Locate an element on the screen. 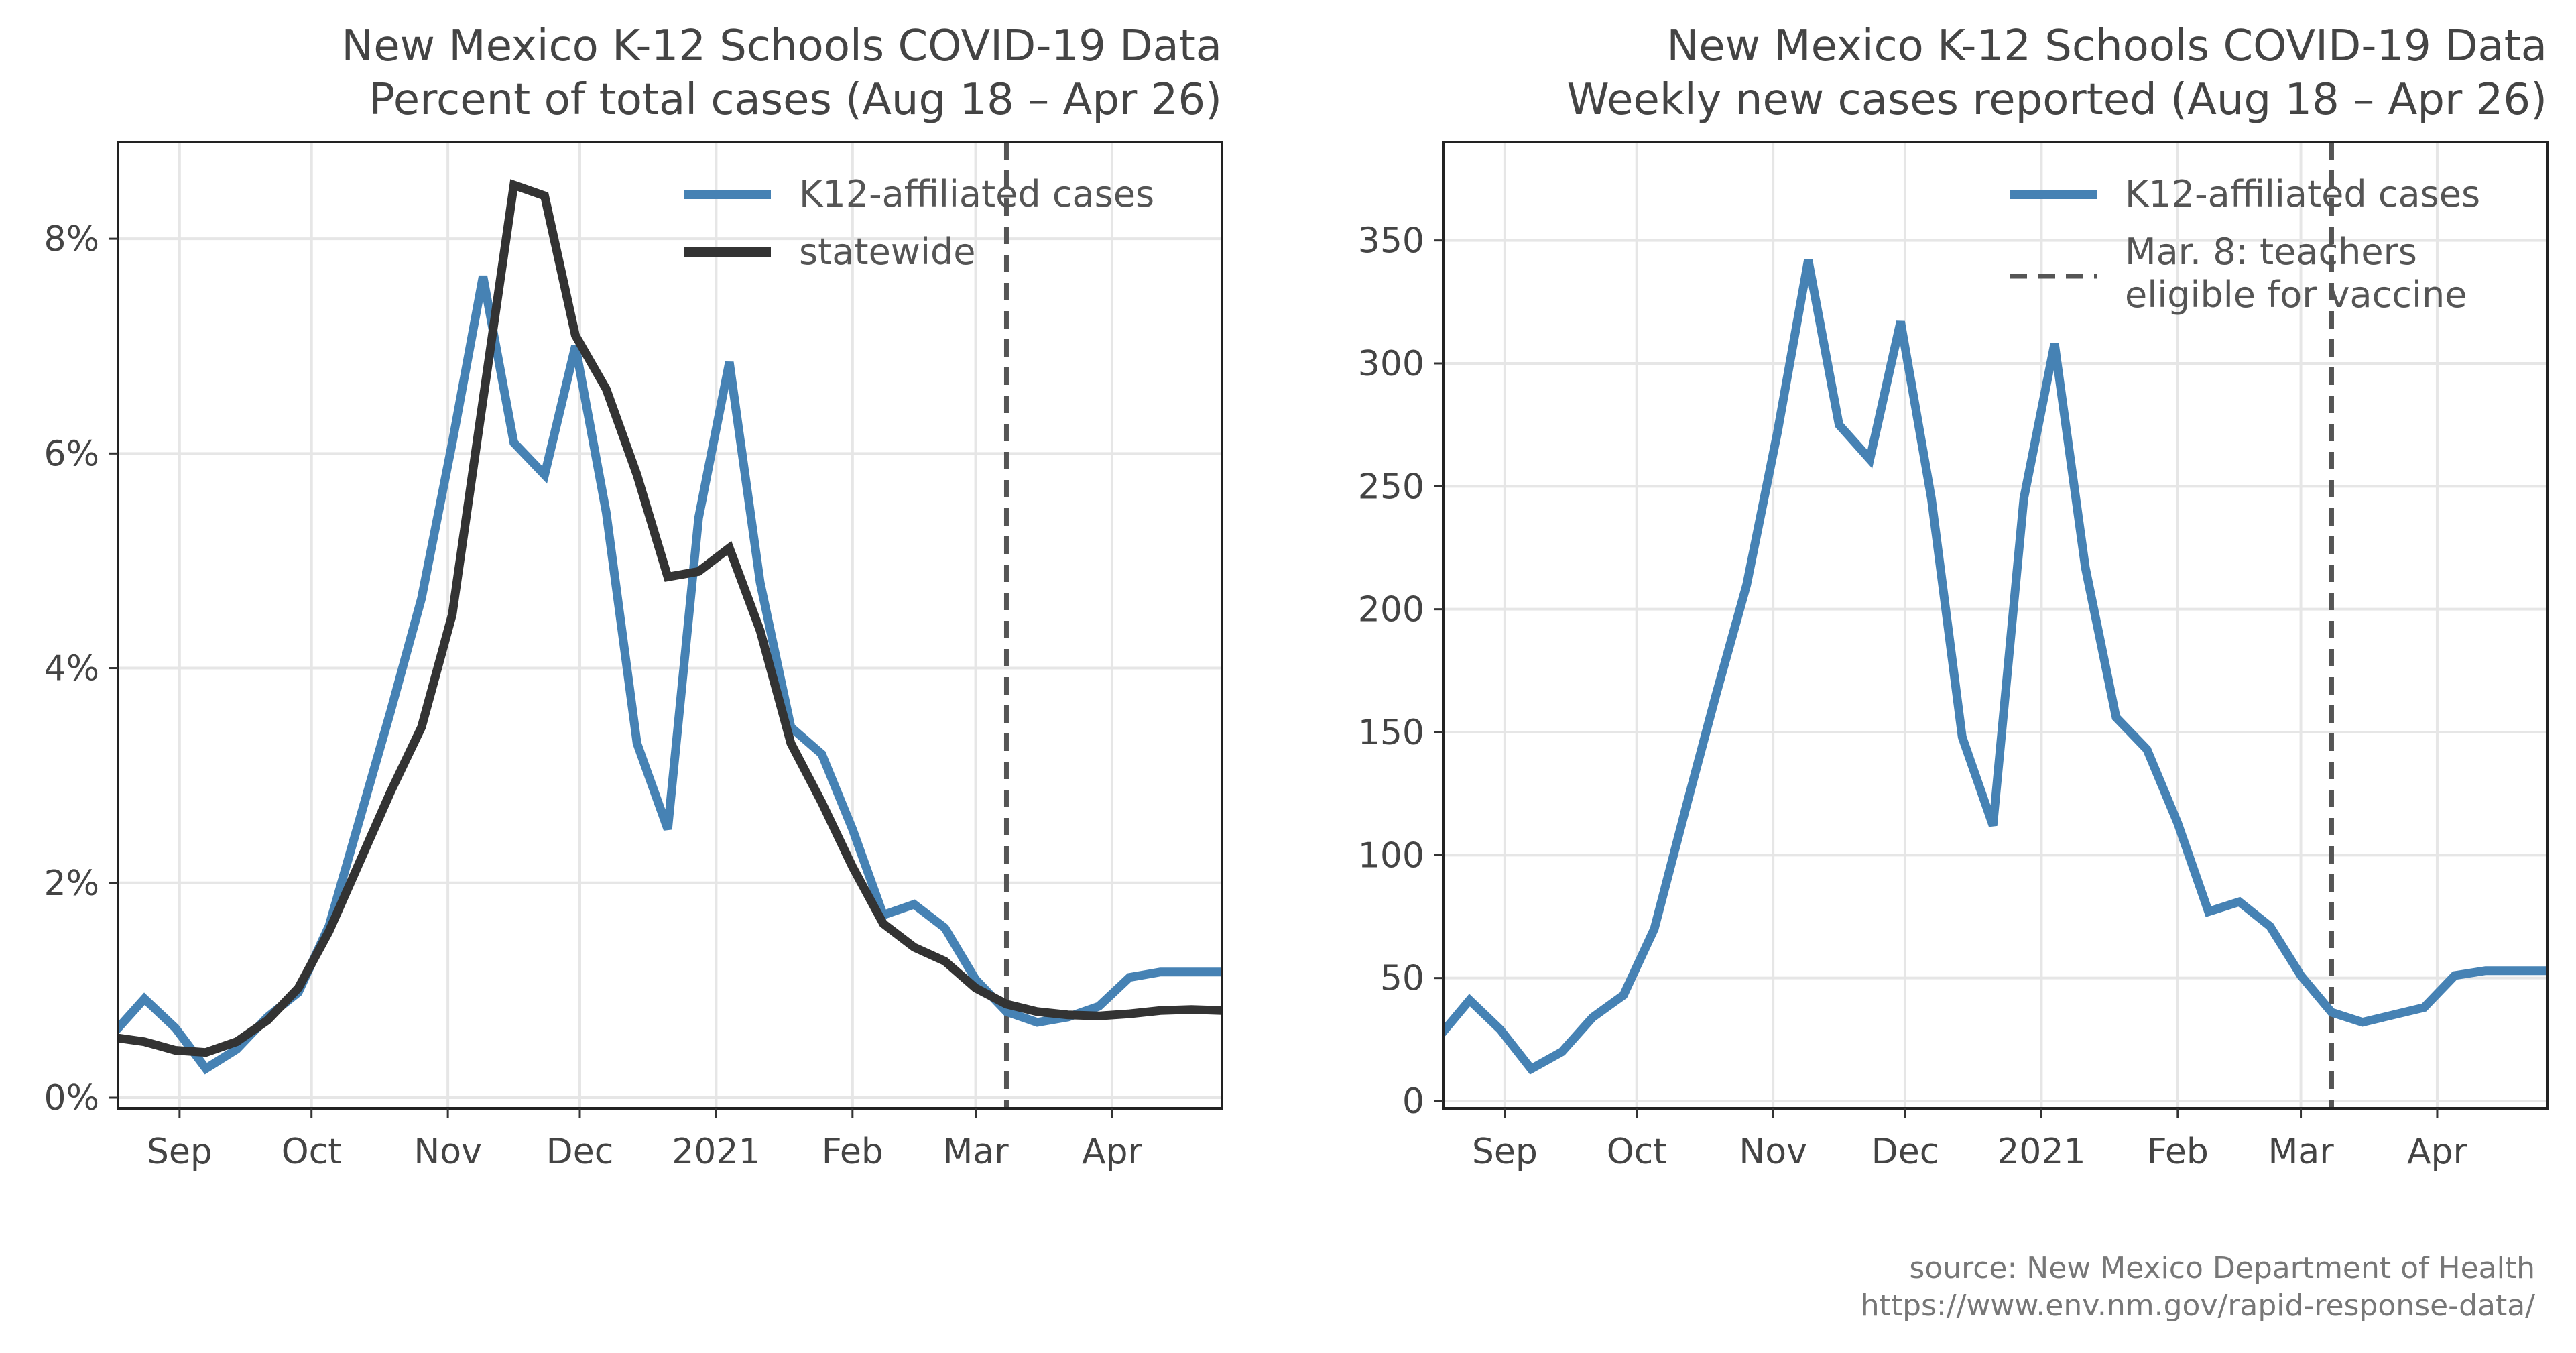  y-tick-label: 6% is located at coordinates (72, 454).